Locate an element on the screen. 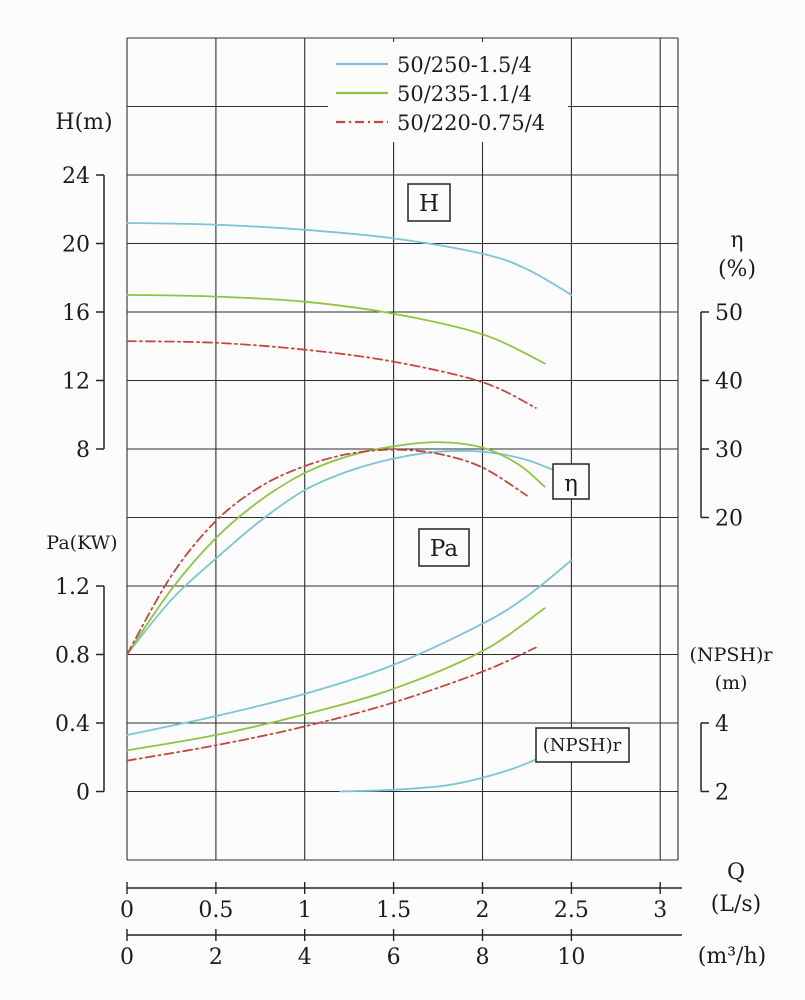 This screenshot has height=1000, width=805. x-axis-m3h-tick-label: 0 is located at coordinates (127, 957).